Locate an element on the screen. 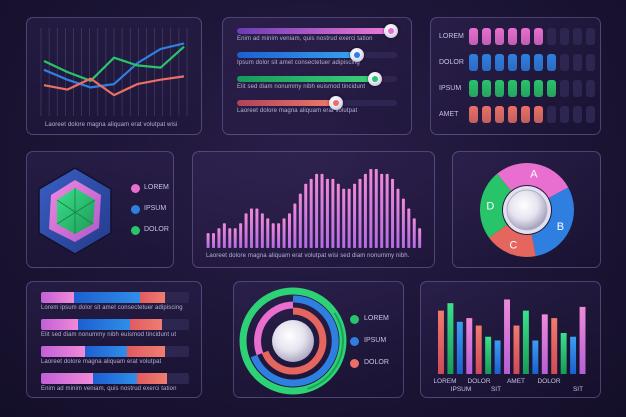  legend-dot-green is located at coordinates (135, 230).